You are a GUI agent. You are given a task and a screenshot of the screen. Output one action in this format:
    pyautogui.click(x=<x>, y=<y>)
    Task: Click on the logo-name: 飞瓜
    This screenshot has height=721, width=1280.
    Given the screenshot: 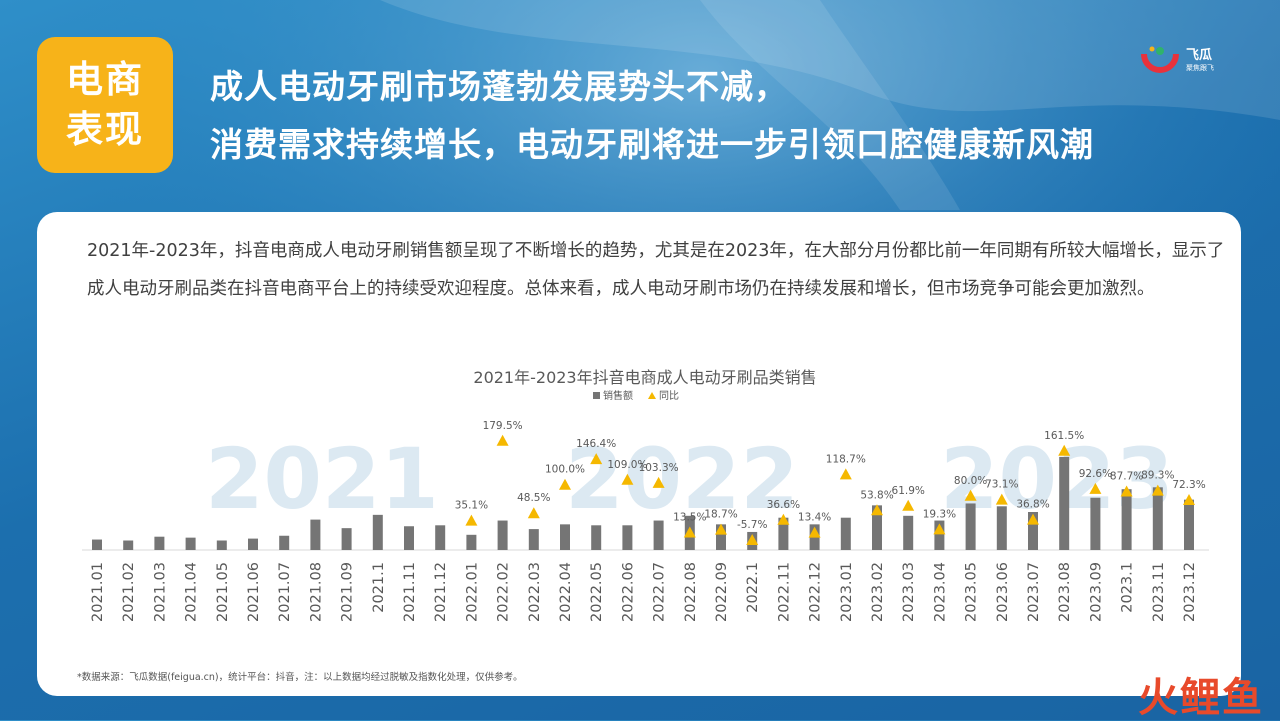 What is the action you would take?
    pyautogui.click(x=1199, y=55)
    